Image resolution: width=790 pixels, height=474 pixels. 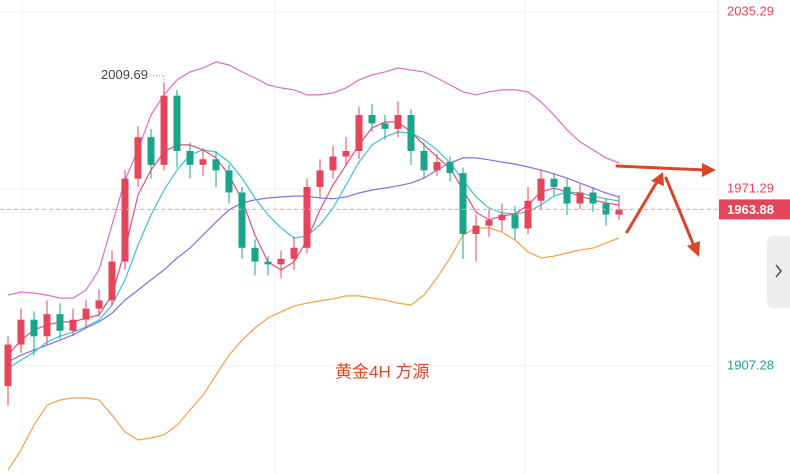 I want to click on forecast-arrows, so click(x=665, y=210).